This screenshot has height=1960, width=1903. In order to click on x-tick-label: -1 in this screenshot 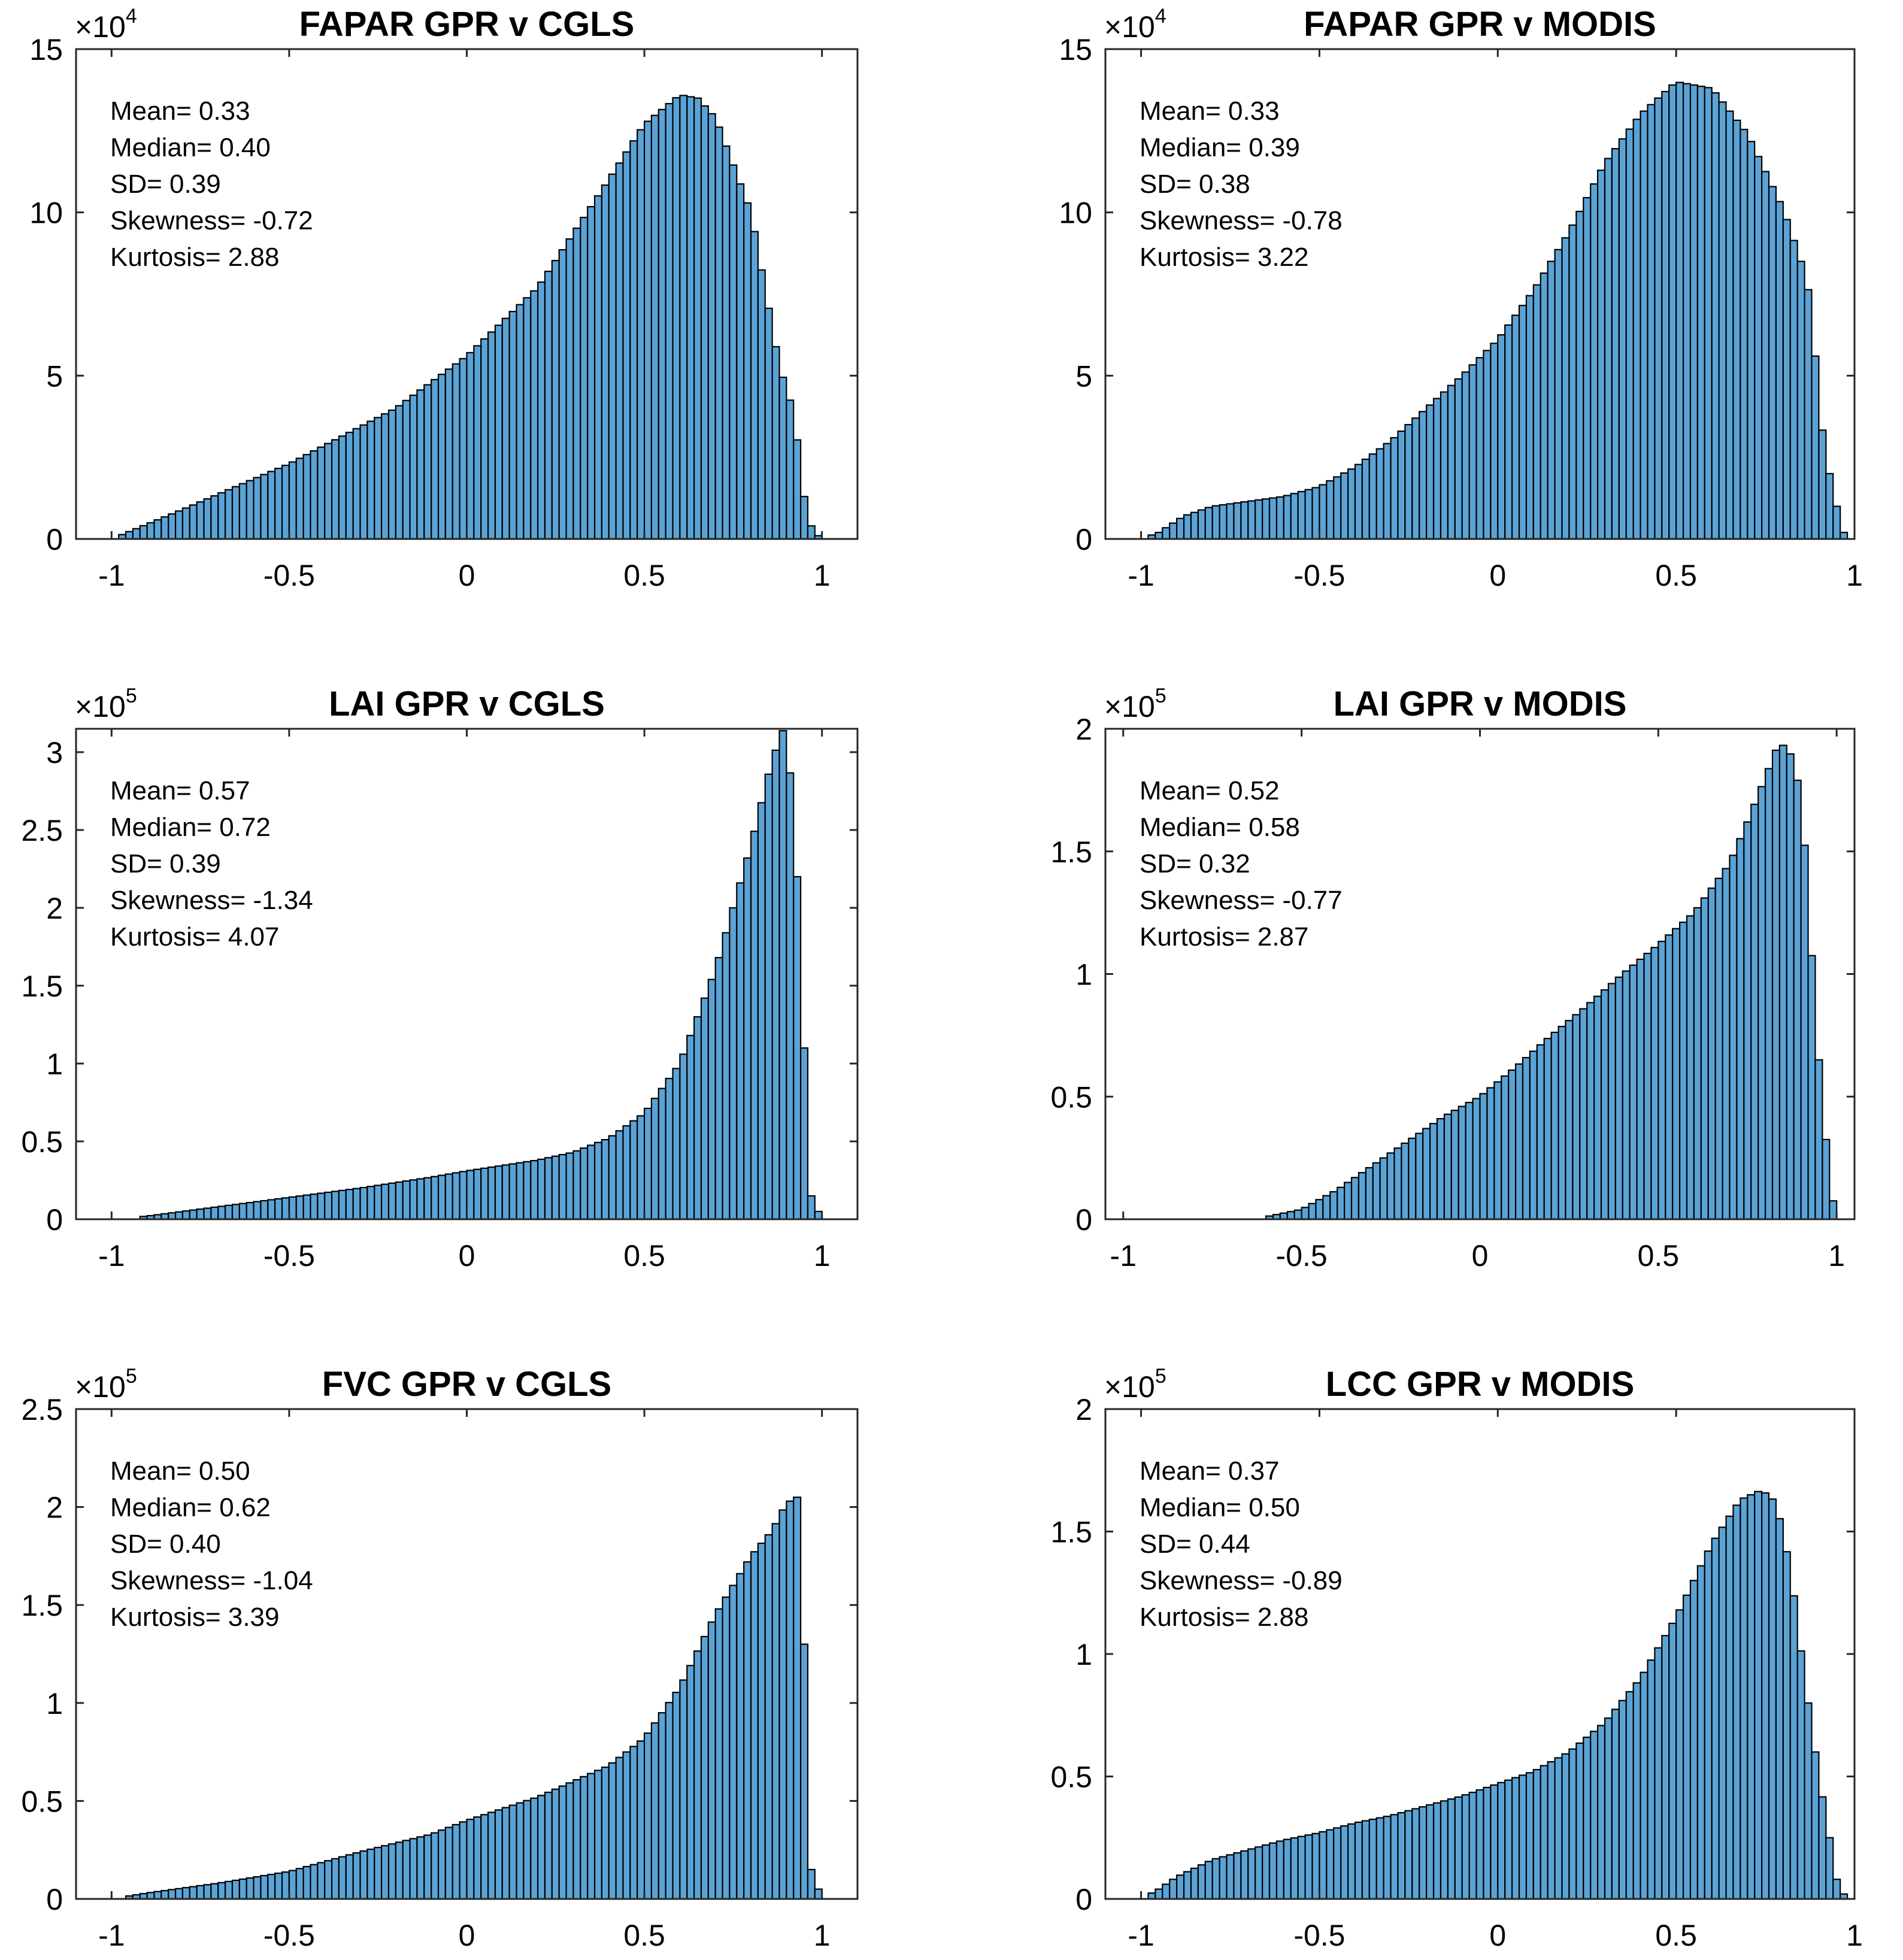, I will do `click(1141, 1935)`.